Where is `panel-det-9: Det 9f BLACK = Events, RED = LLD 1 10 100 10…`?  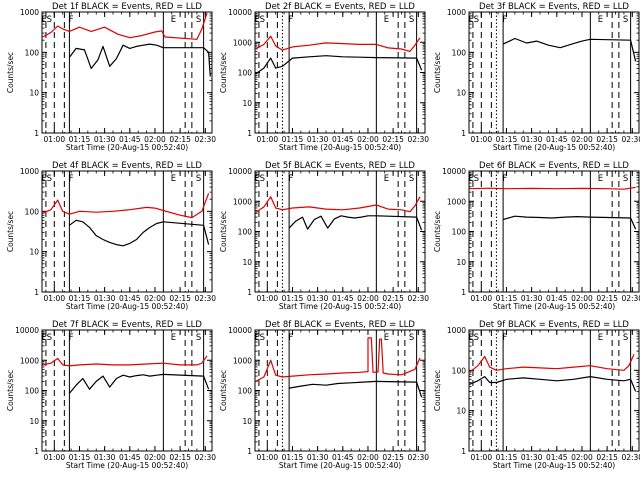
panel-det-9: Det 9f BLACK = Events, RED = LLD 1 10 100 10… is located at coordinates (536, 395).